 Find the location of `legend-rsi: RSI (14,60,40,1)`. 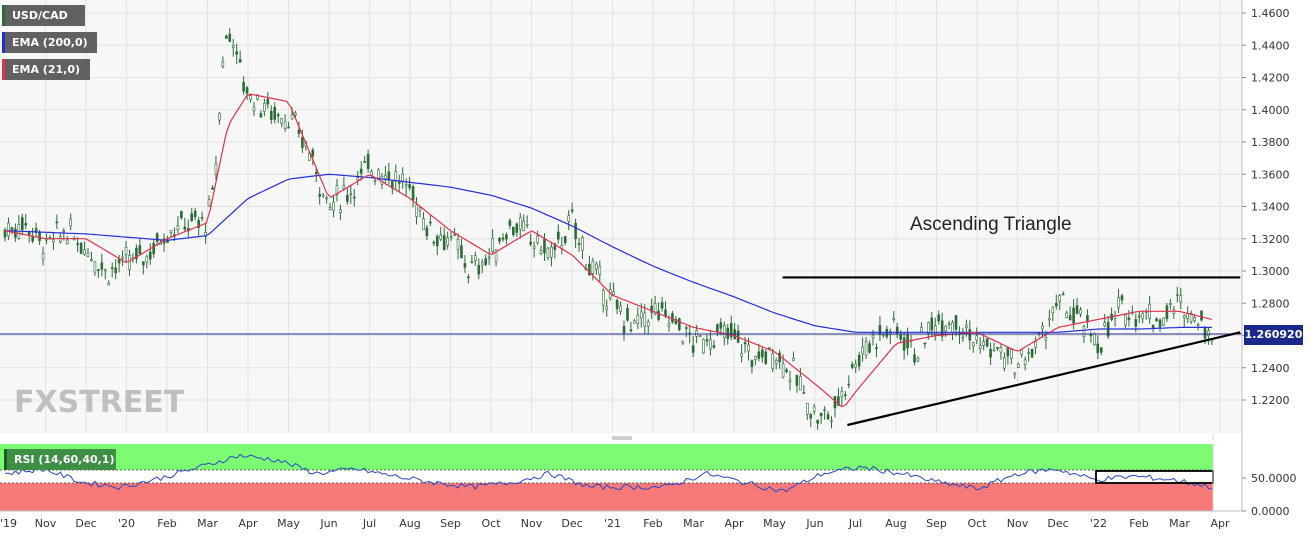

legend-rsi: RSI (14,60,40,1) is located at coordinates (60, 459).